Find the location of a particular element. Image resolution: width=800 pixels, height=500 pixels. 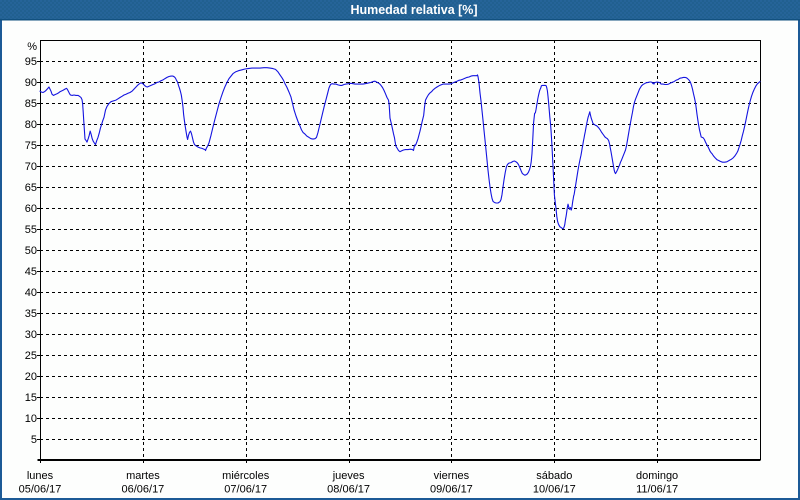

svg-text: 60 is located at coordinates (31, 209).